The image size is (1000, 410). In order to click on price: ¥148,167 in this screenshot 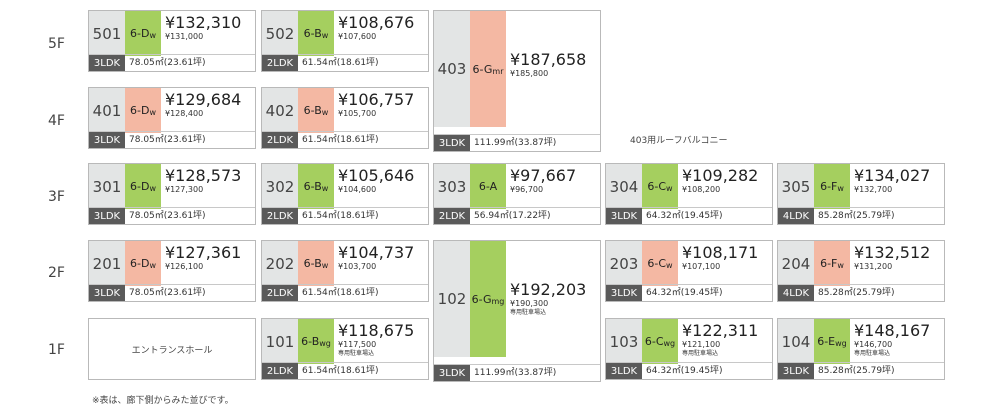, I will do `click(892, 330)`.